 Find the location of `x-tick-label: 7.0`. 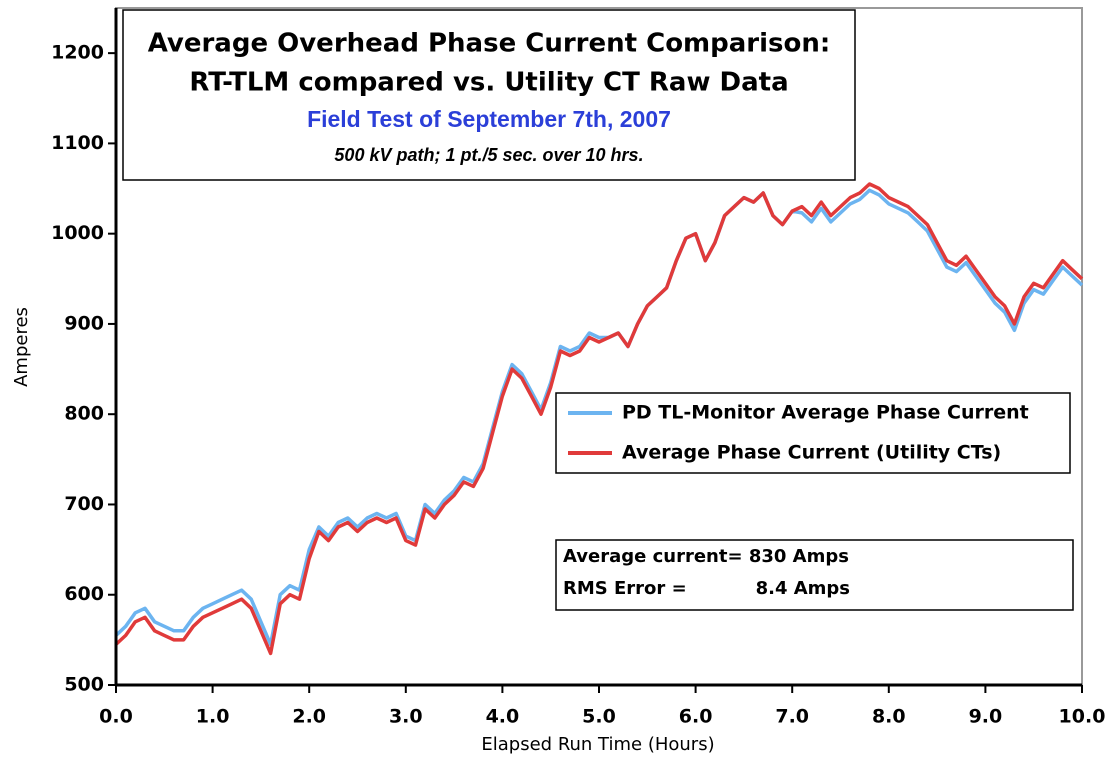

x-tick-label: 7.0 is located at coordinates (792, 717).